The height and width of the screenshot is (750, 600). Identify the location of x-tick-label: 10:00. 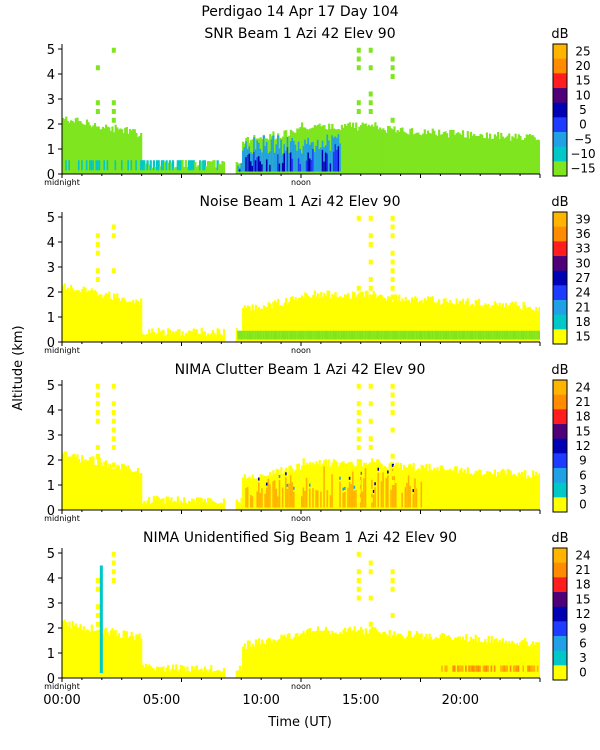
(260, 700).